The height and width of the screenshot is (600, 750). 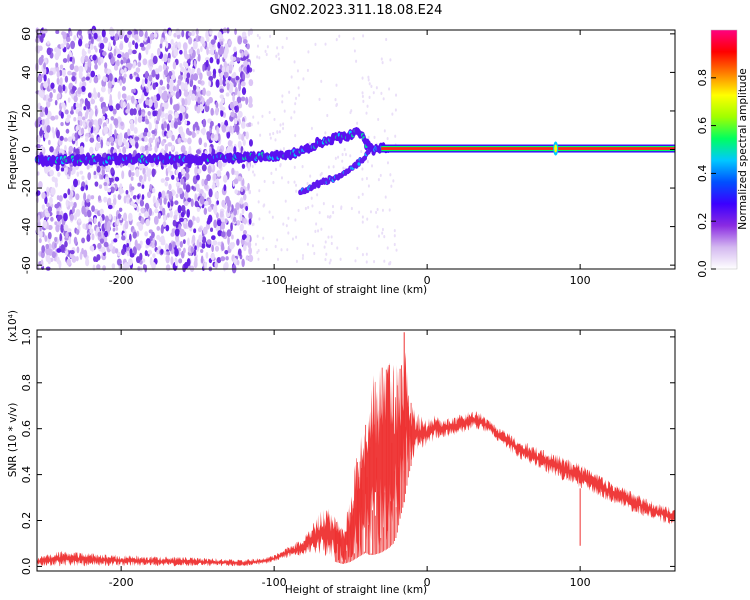 What do you see at coordinates (26, 227) in the screenshot?
I see `y-tick-label: -40` at bounding box center [26, 227].